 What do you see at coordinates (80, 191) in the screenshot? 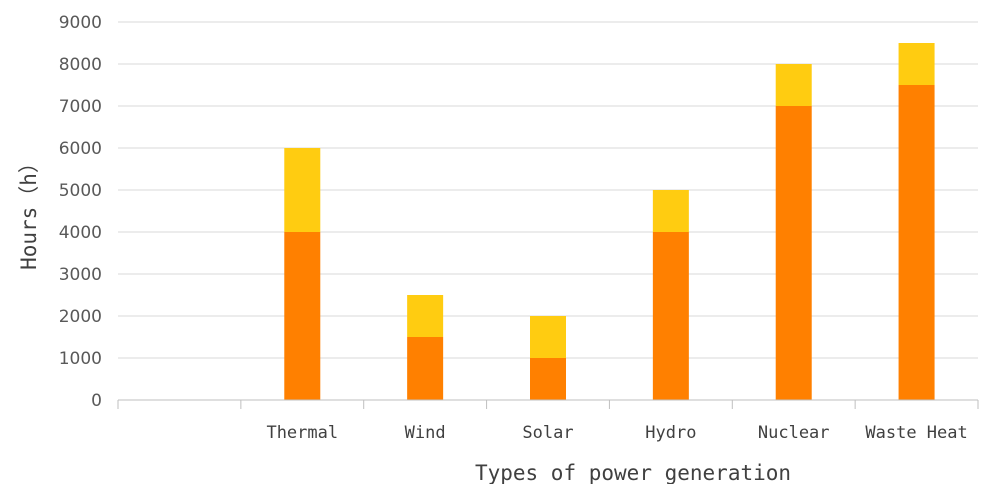
I see `y-tick-label: 5000` at bounding box center [80, 191].